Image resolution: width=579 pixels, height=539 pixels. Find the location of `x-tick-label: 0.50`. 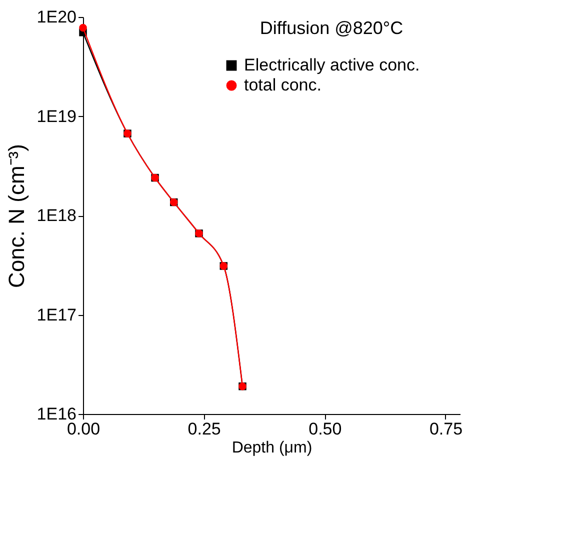

x-tick-label: 0.50 is located at coordinates (325, 429).